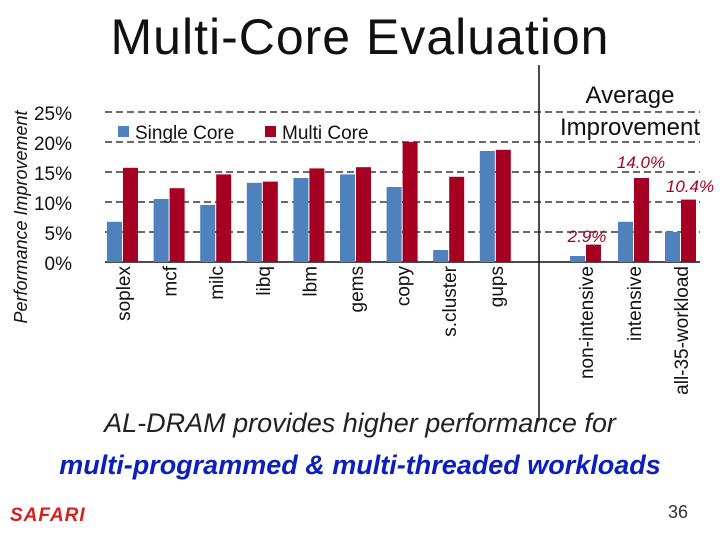  What do you see at coordinates (114, 241) in the screenshot?
I see `bar-single-soplex` at bounding box center [114, 241].